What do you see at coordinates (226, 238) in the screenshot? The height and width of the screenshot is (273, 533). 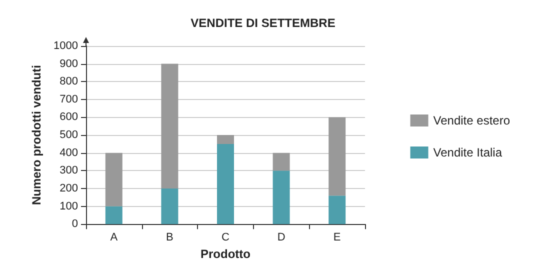 I see `x-tick-label: C` at bounding box center [226, 238].